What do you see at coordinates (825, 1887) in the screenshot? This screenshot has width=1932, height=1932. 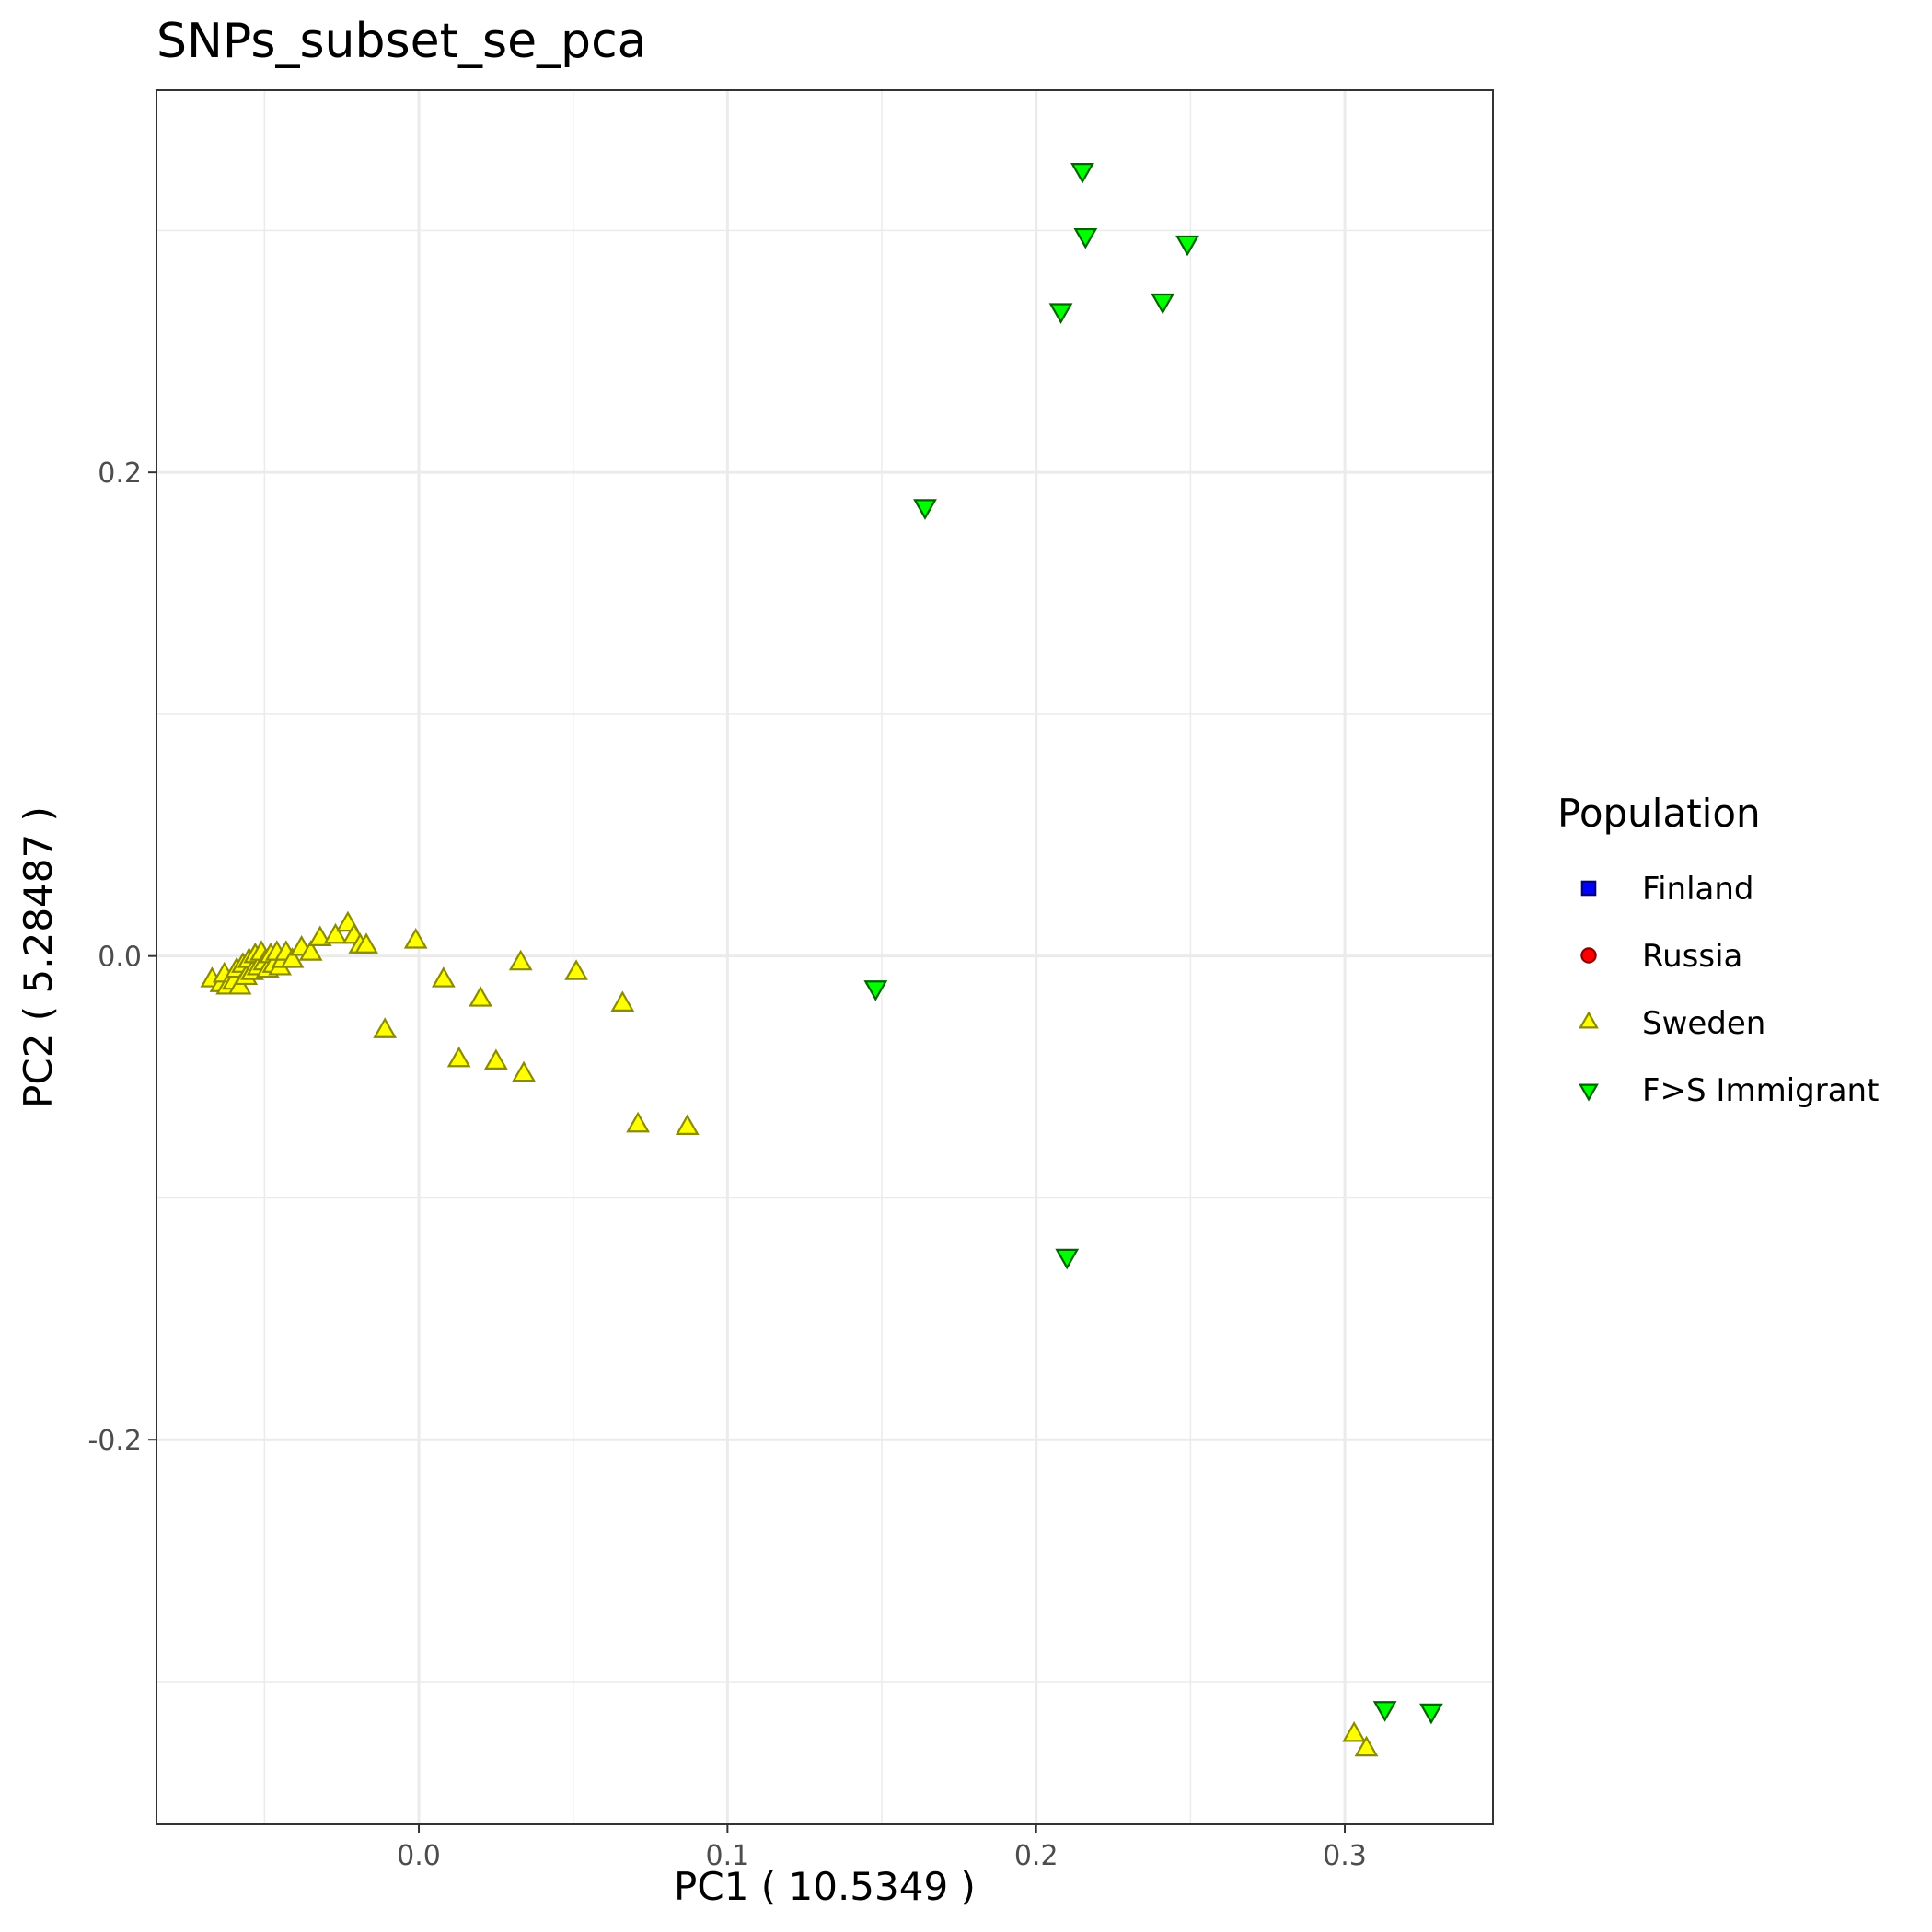 I see `x-axis-title: PC1 ( 10.5349 )` at bounding box center [825, 1887].